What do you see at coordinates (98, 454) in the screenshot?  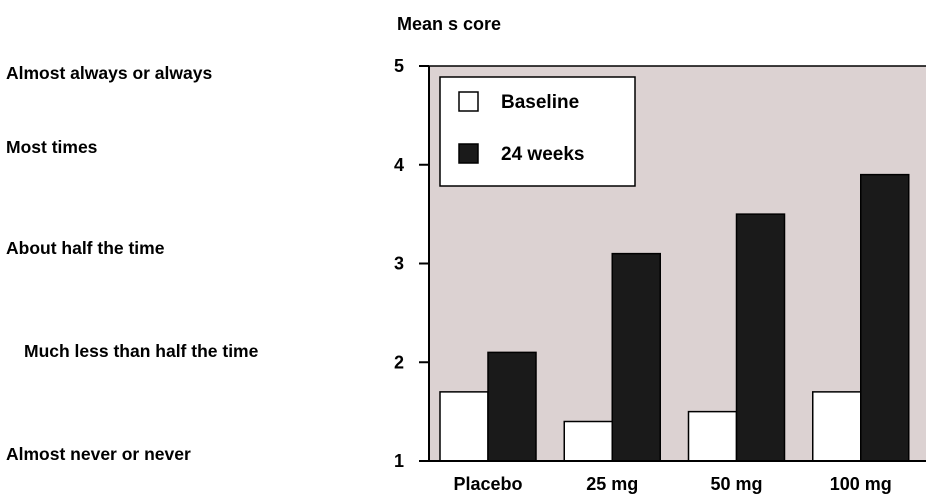 I see `response-category-1: Almost never or never` at bounding box center [98, 454].